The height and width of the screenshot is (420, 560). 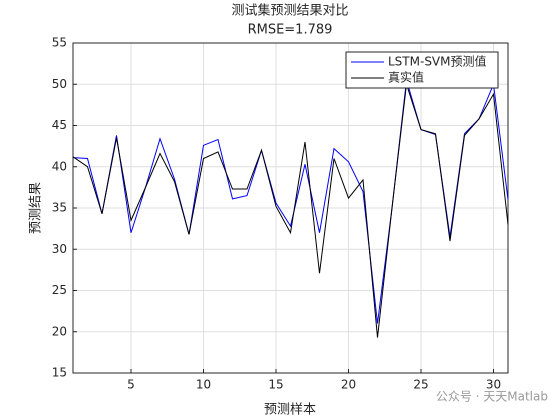 I want to click on y-tick-label: 45, so click(x=59, y=125).